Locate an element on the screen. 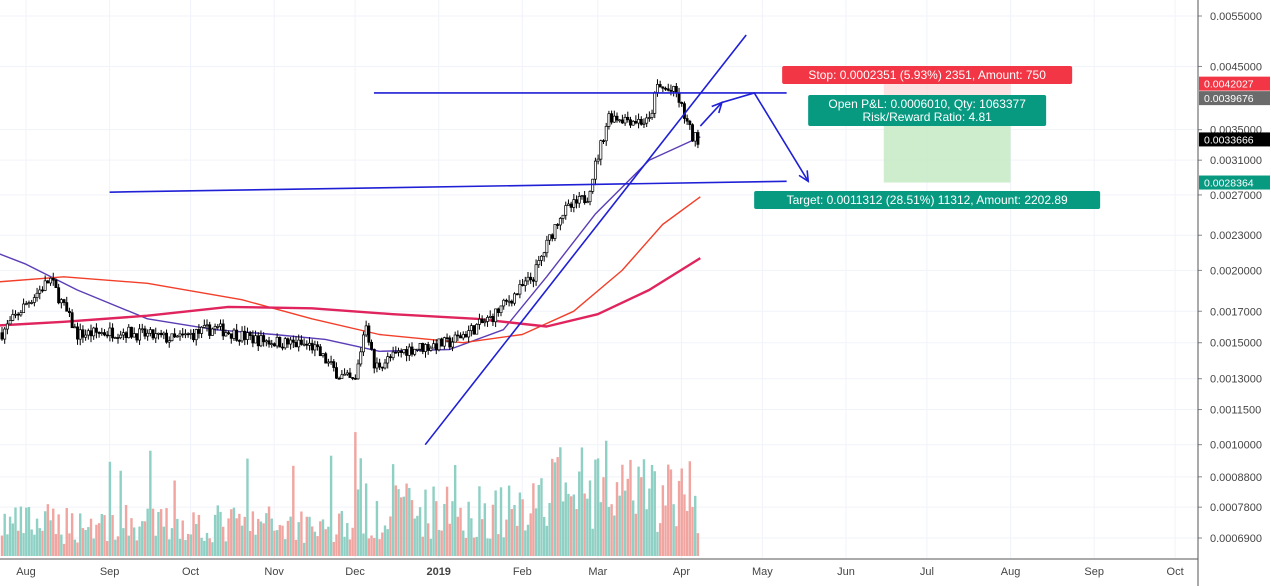  y-tick-label: 0.0008800 is located at coordinates (1236, 478).